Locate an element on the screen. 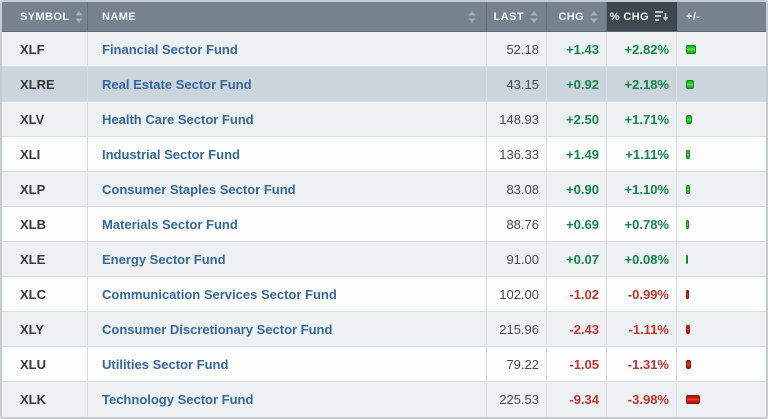 The width and height of the screenshot is (768, 419). last-price-cell: 215.96 is located at coordinates (517, 329).